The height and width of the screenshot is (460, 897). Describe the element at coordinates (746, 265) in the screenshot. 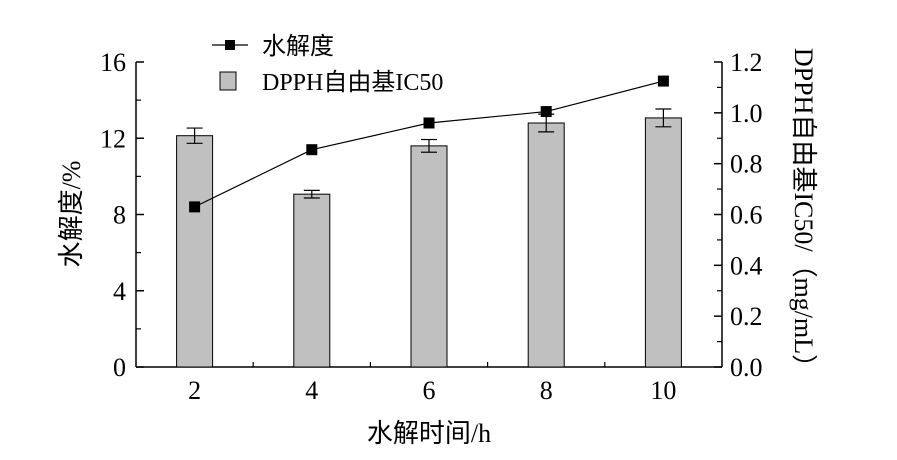

I see `right-tick-label: 0.4` at that location.